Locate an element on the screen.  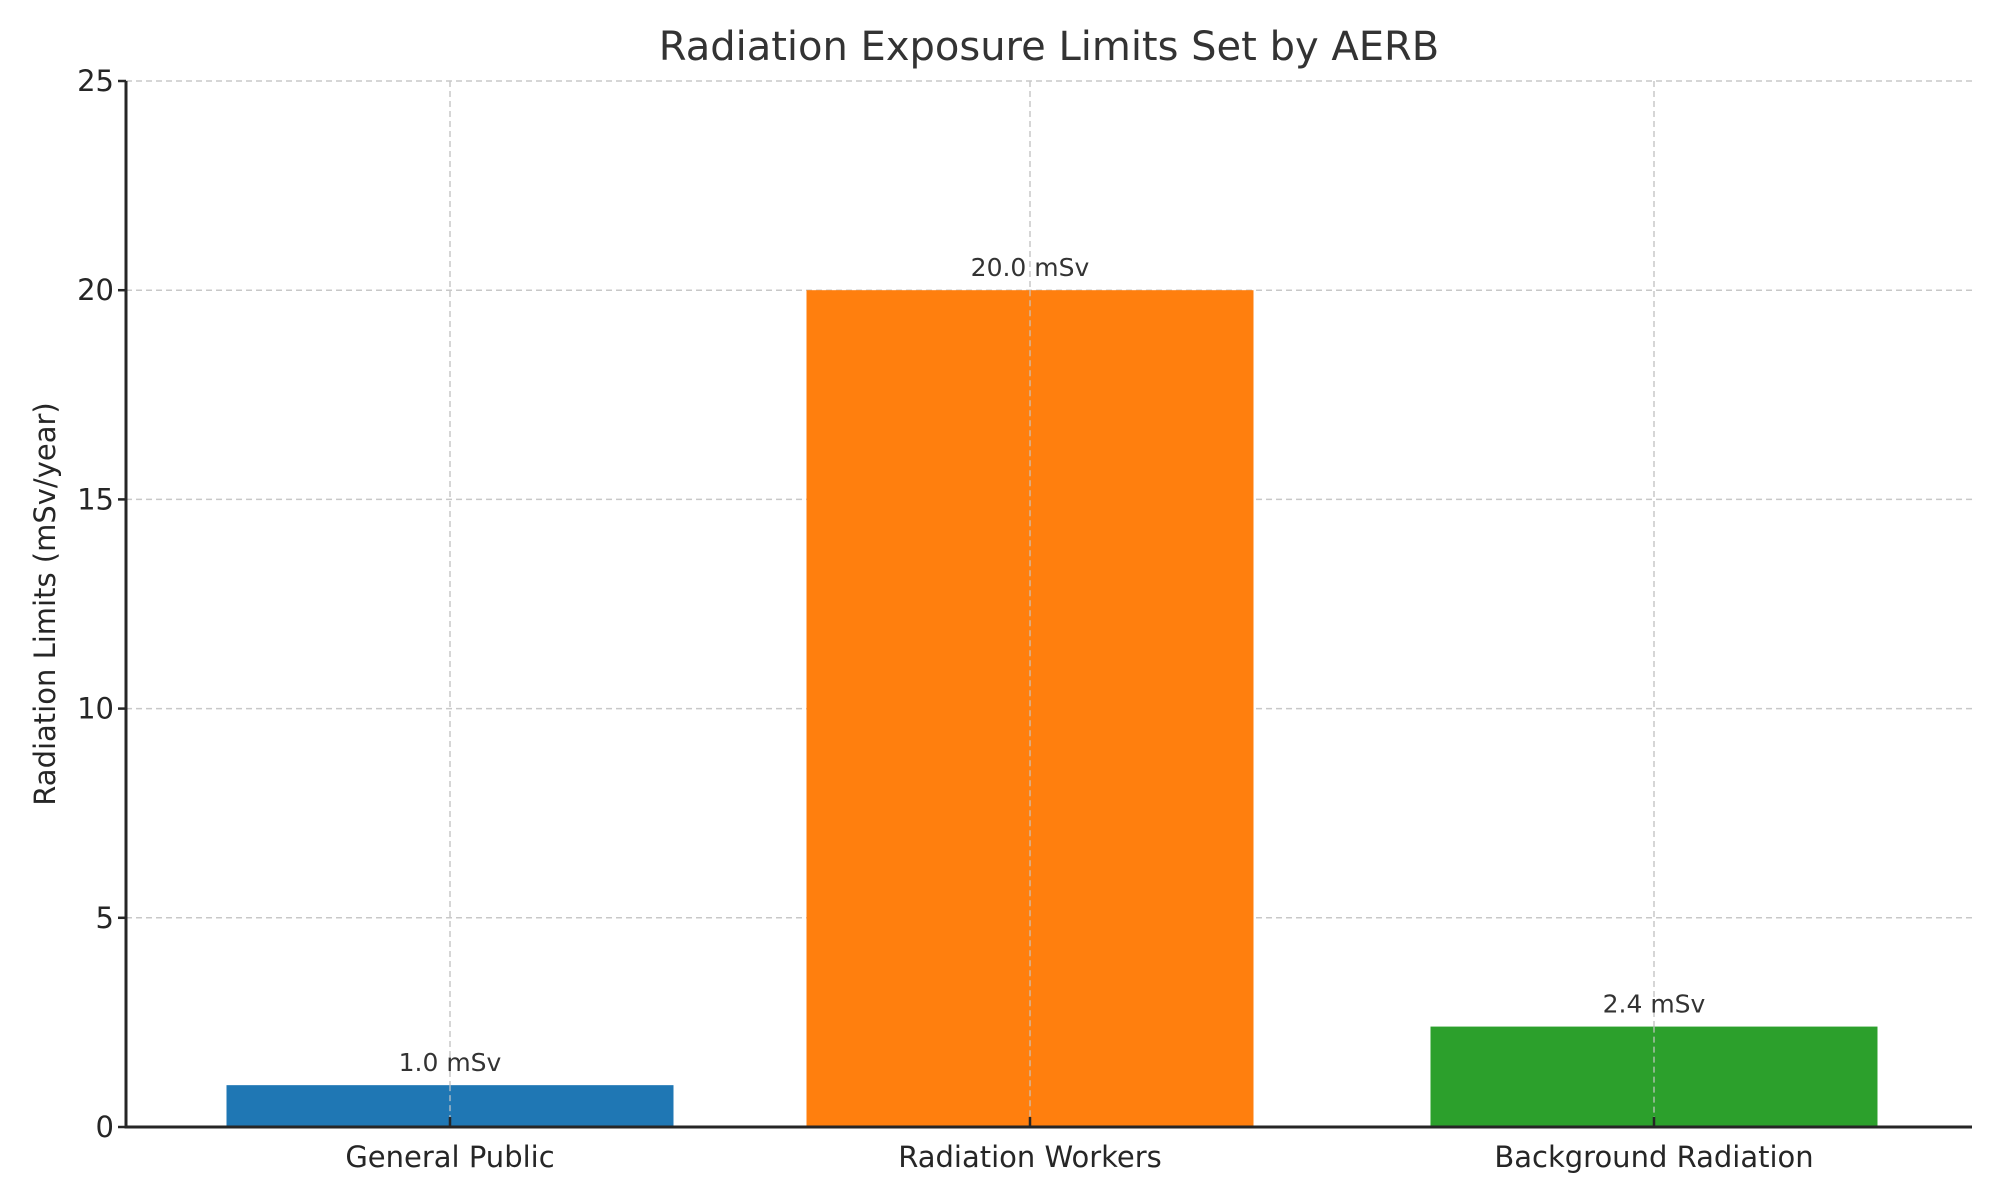
bar-value-label: 2.4 mSv is located at coordinates (1654, 1004).